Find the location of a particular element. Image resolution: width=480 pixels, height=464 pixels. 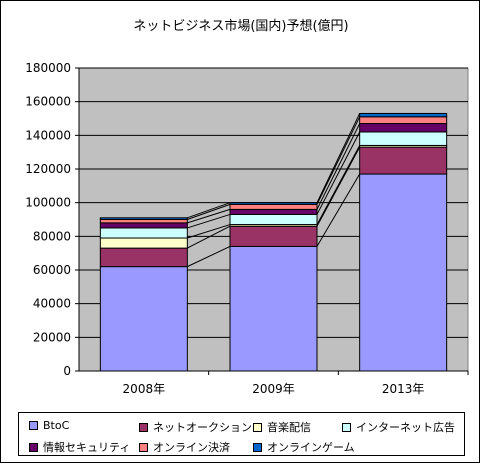

legend-item: オンラインゲーム is located at coordinates (304, 447).